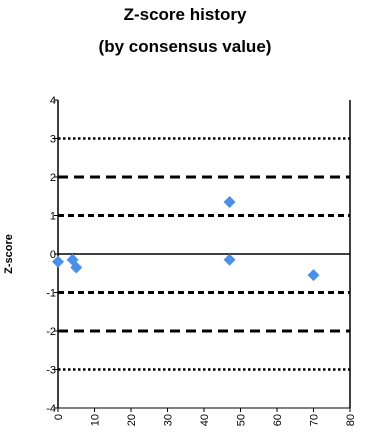 The image size is (370, 438). Describe the element at coordinates (53, 217) in the screenshot. I see `y-tick-label: 1` at that location.